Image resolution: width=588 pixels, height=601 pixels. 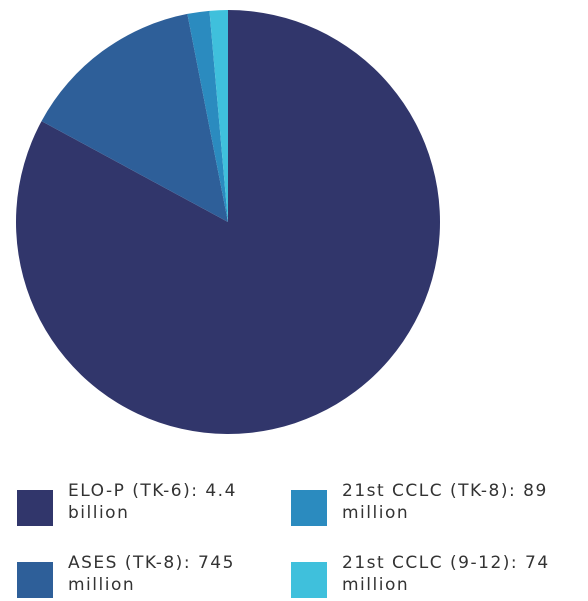 I want to click on legend-item: ASES (TK-8): 745 million, so click(x=152, y=576).